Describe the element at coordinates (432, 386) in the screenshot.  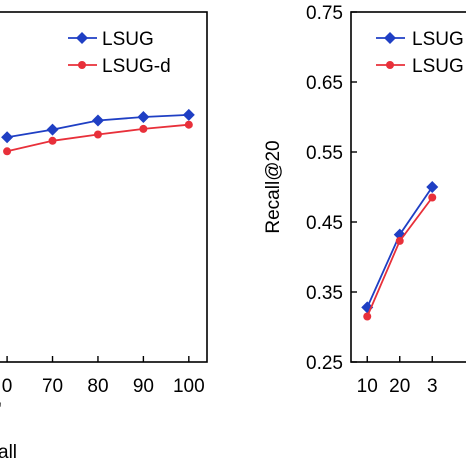
I see `right-x-tick-label: 3` at that location.